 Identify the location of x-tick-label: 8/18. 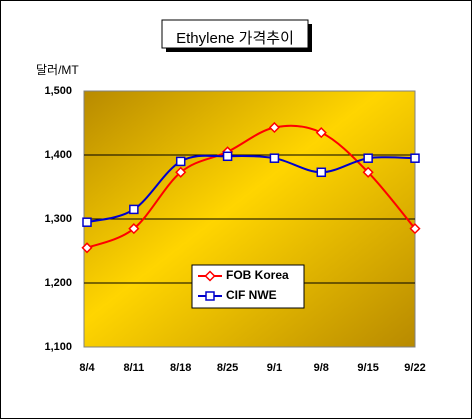
(180, 368).